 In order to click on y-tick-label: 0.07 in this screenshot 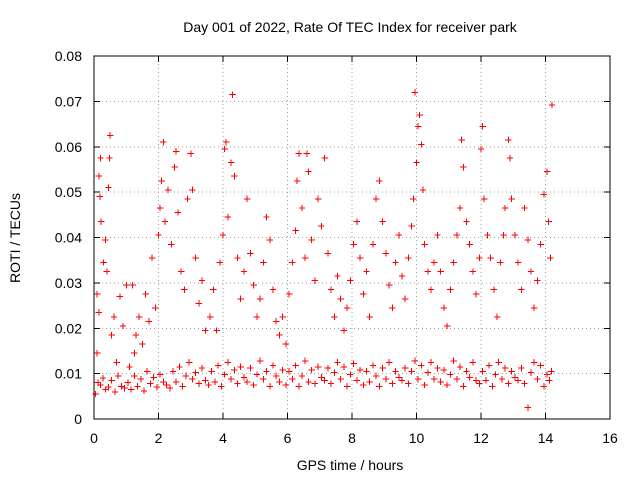, I will do `click(68, 101)`.